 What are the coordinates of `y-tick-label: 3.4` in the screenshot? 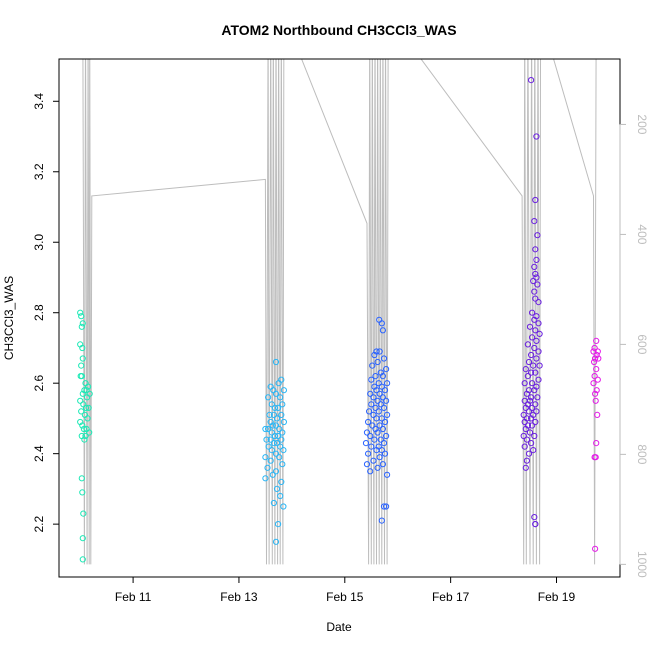 It's located at (39, 101).